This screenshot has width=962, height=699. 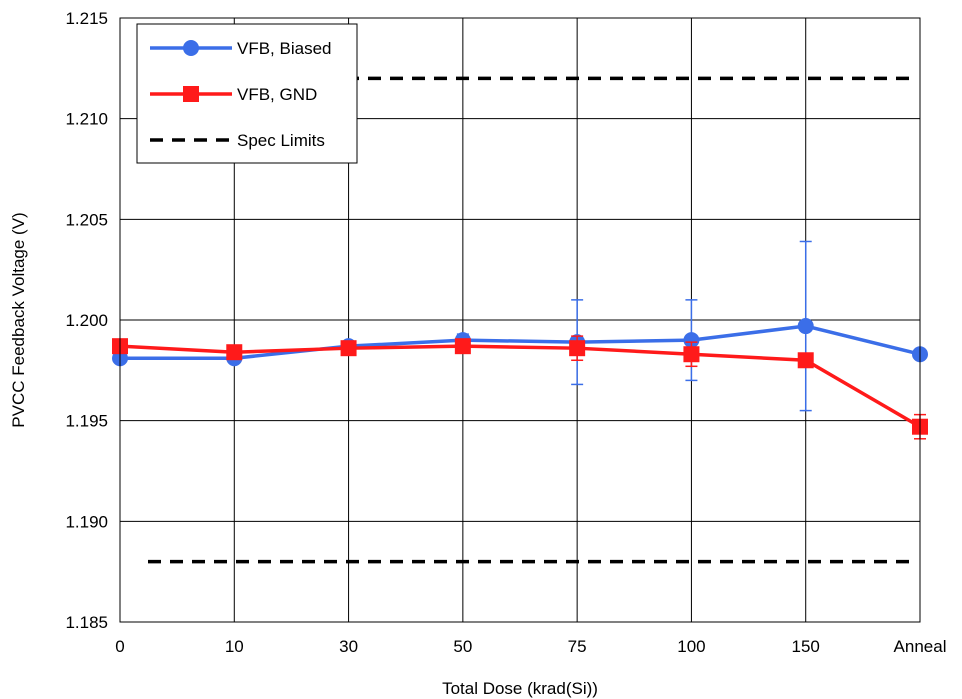 What do you see at coordinates (806, 646) in the screenshot?
I see `x-tick-label: 150` at bounding box center [806, 646].